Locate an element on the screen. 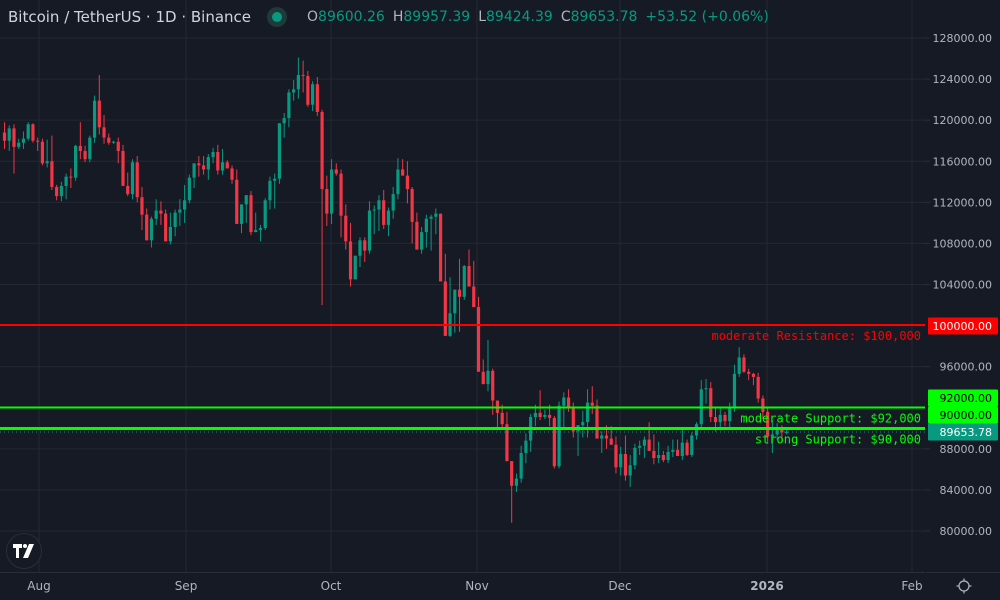 This screenshot has width=1000, height=600. close-label: C is located at coordinates (565, 17).